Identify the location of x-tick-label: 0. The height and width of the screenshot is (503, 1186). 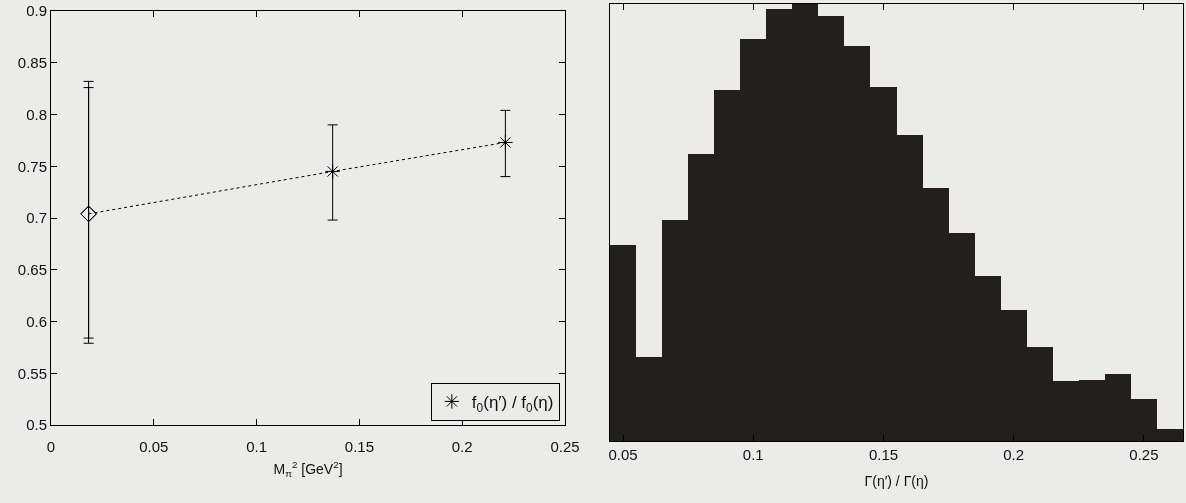
(51, 446).